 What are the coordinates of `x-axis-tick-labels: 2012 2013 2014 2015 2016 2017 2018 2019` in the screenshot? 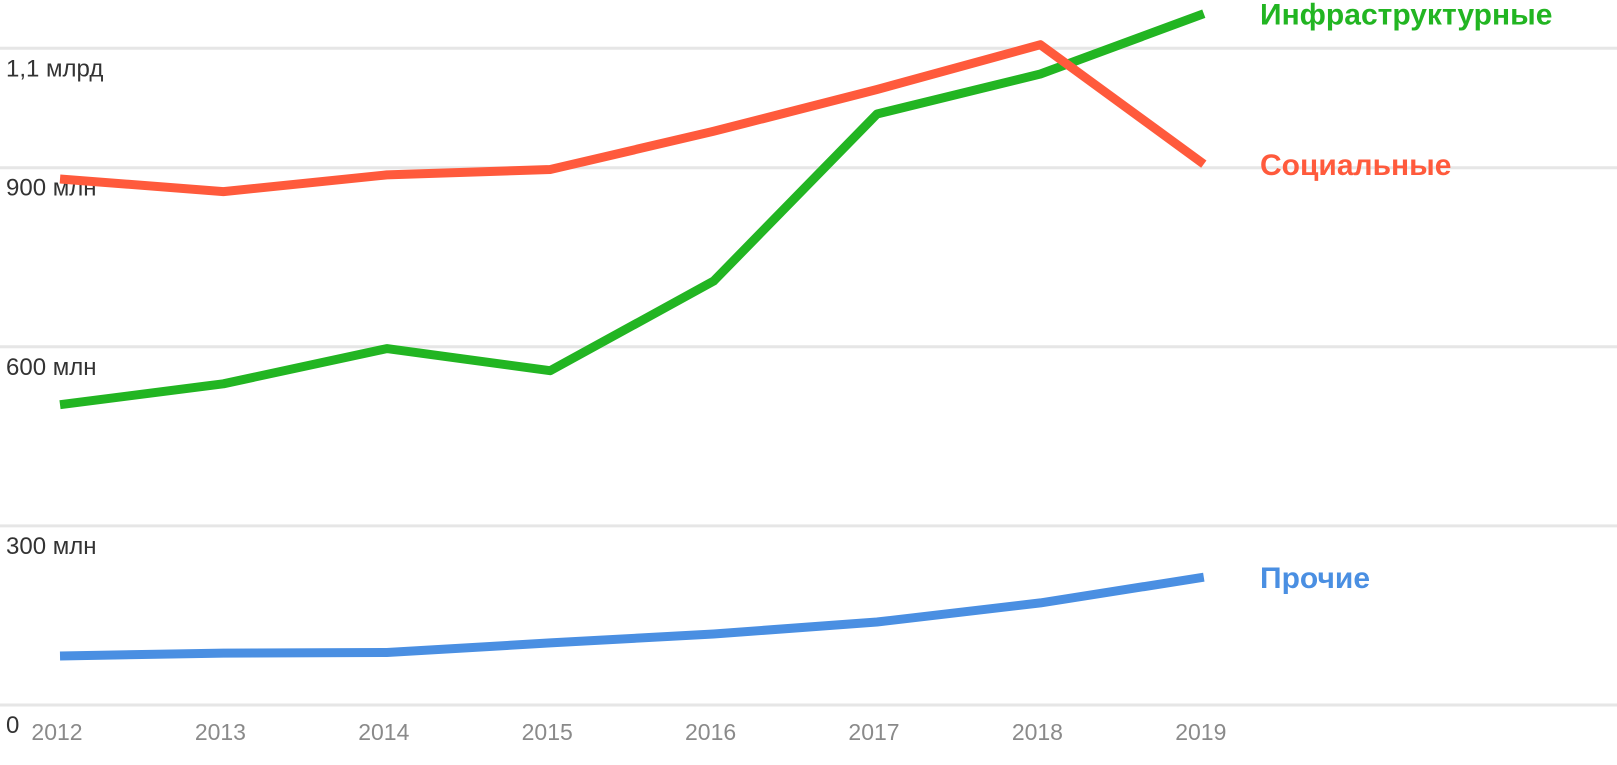 It's located at (628, 732).